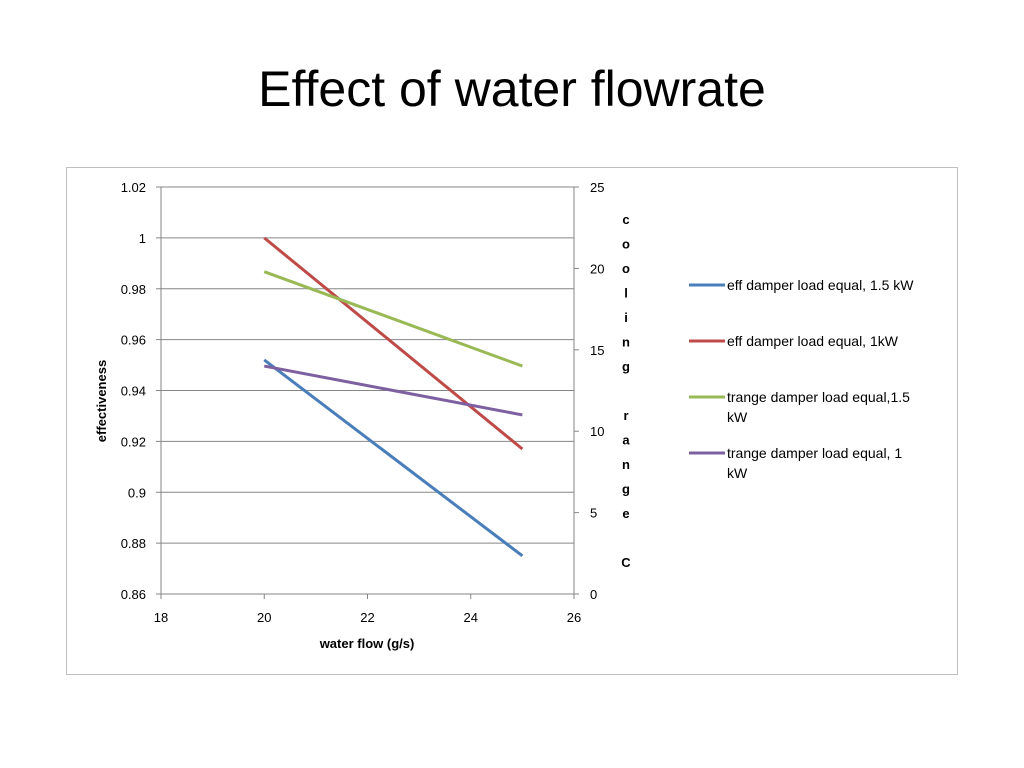 The image size is (1024, 768). Describe the element at coordinates (597, 187) in the screenshot. I see `y2-tick-label: 25` at that location.